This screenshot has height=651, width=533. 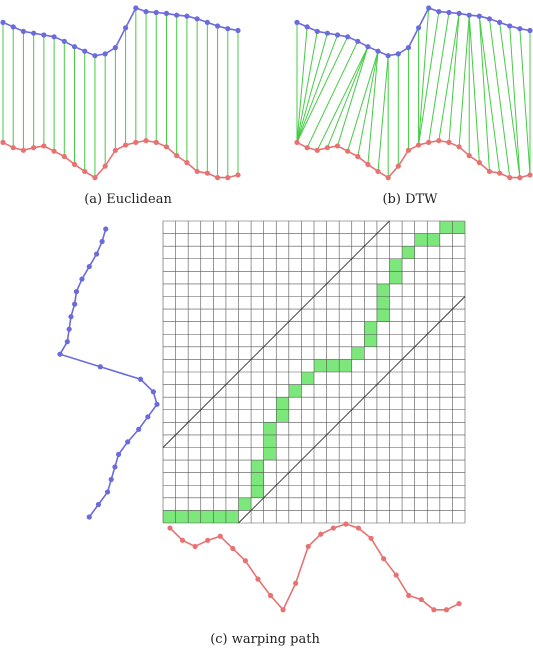 What do you see at coordinates (413, 159) in the screenshot?
I see `dtw-series-b` at bounding box center [413, 159].